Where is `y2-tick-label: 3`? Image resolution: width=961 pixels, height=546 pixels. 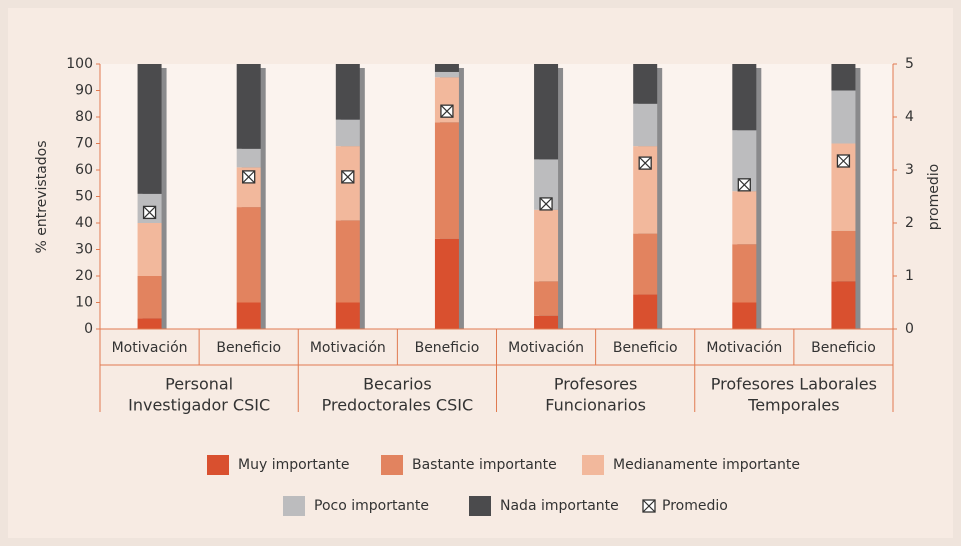
y2-tick-label: 3 is located at coordinates (909, 170).